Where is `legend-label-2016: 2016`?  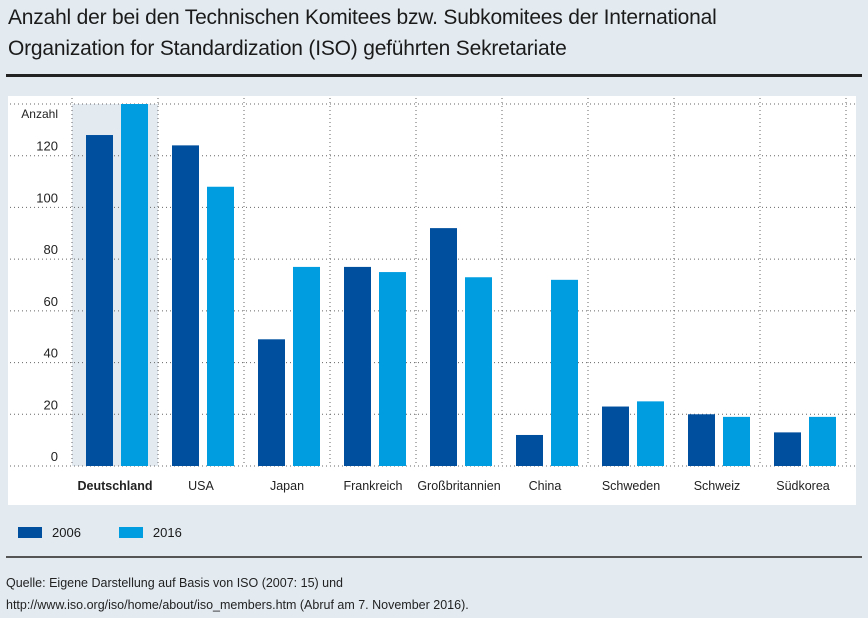
legend-label-2016: 2016 is located at coordinates (167, 532).